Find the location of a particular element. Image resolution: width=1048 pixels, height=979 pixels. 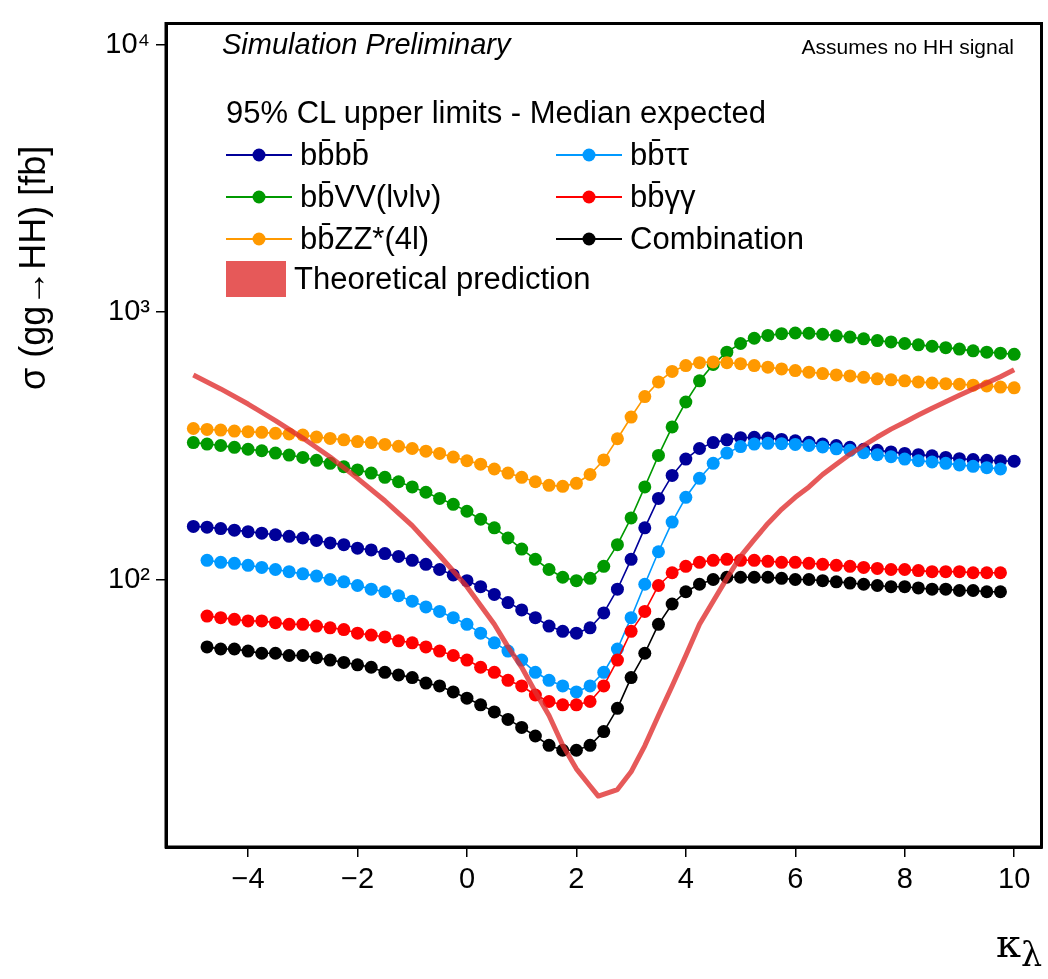

y-tick-label: 10² is located at coordinates (129, 577).